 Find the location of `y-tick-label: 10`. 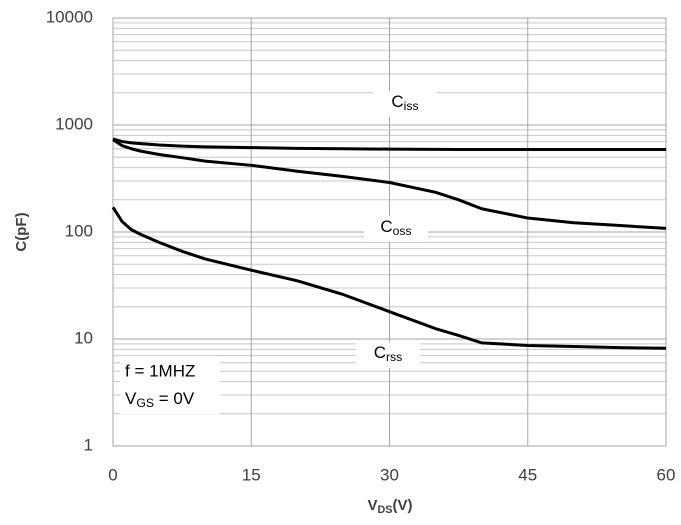

y-tick-label: 10 is located at coordinates (83, 337).